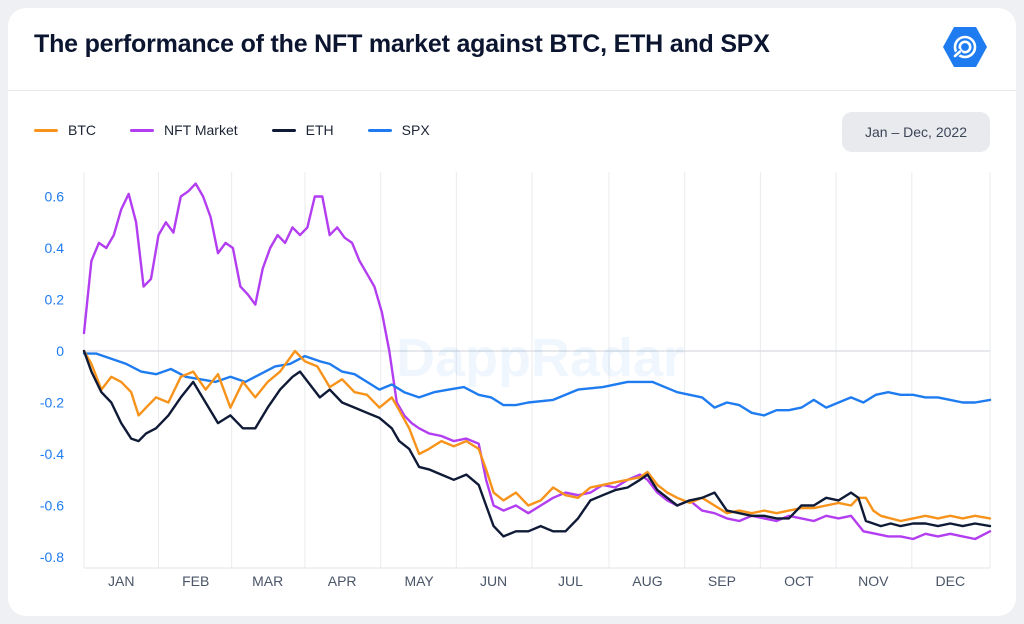 The height and width of the screenshot is (624, 1024). I want to click on y-tick-label: 0.6, so click(55, 197).